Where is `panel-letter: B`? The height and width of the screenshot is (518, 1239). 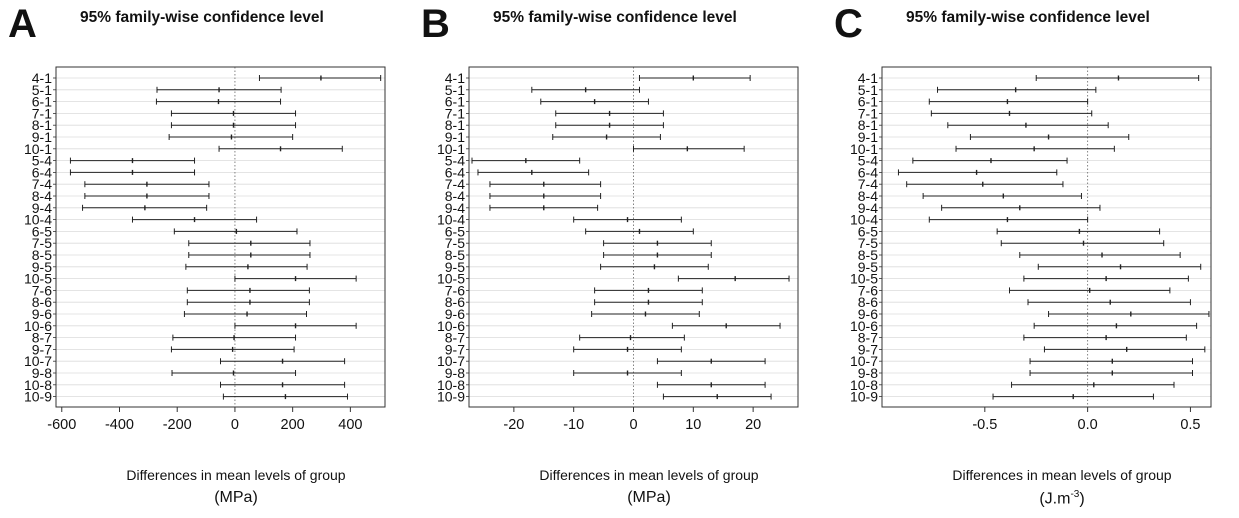 panel-letter: B is located at coordinates (435, 24).